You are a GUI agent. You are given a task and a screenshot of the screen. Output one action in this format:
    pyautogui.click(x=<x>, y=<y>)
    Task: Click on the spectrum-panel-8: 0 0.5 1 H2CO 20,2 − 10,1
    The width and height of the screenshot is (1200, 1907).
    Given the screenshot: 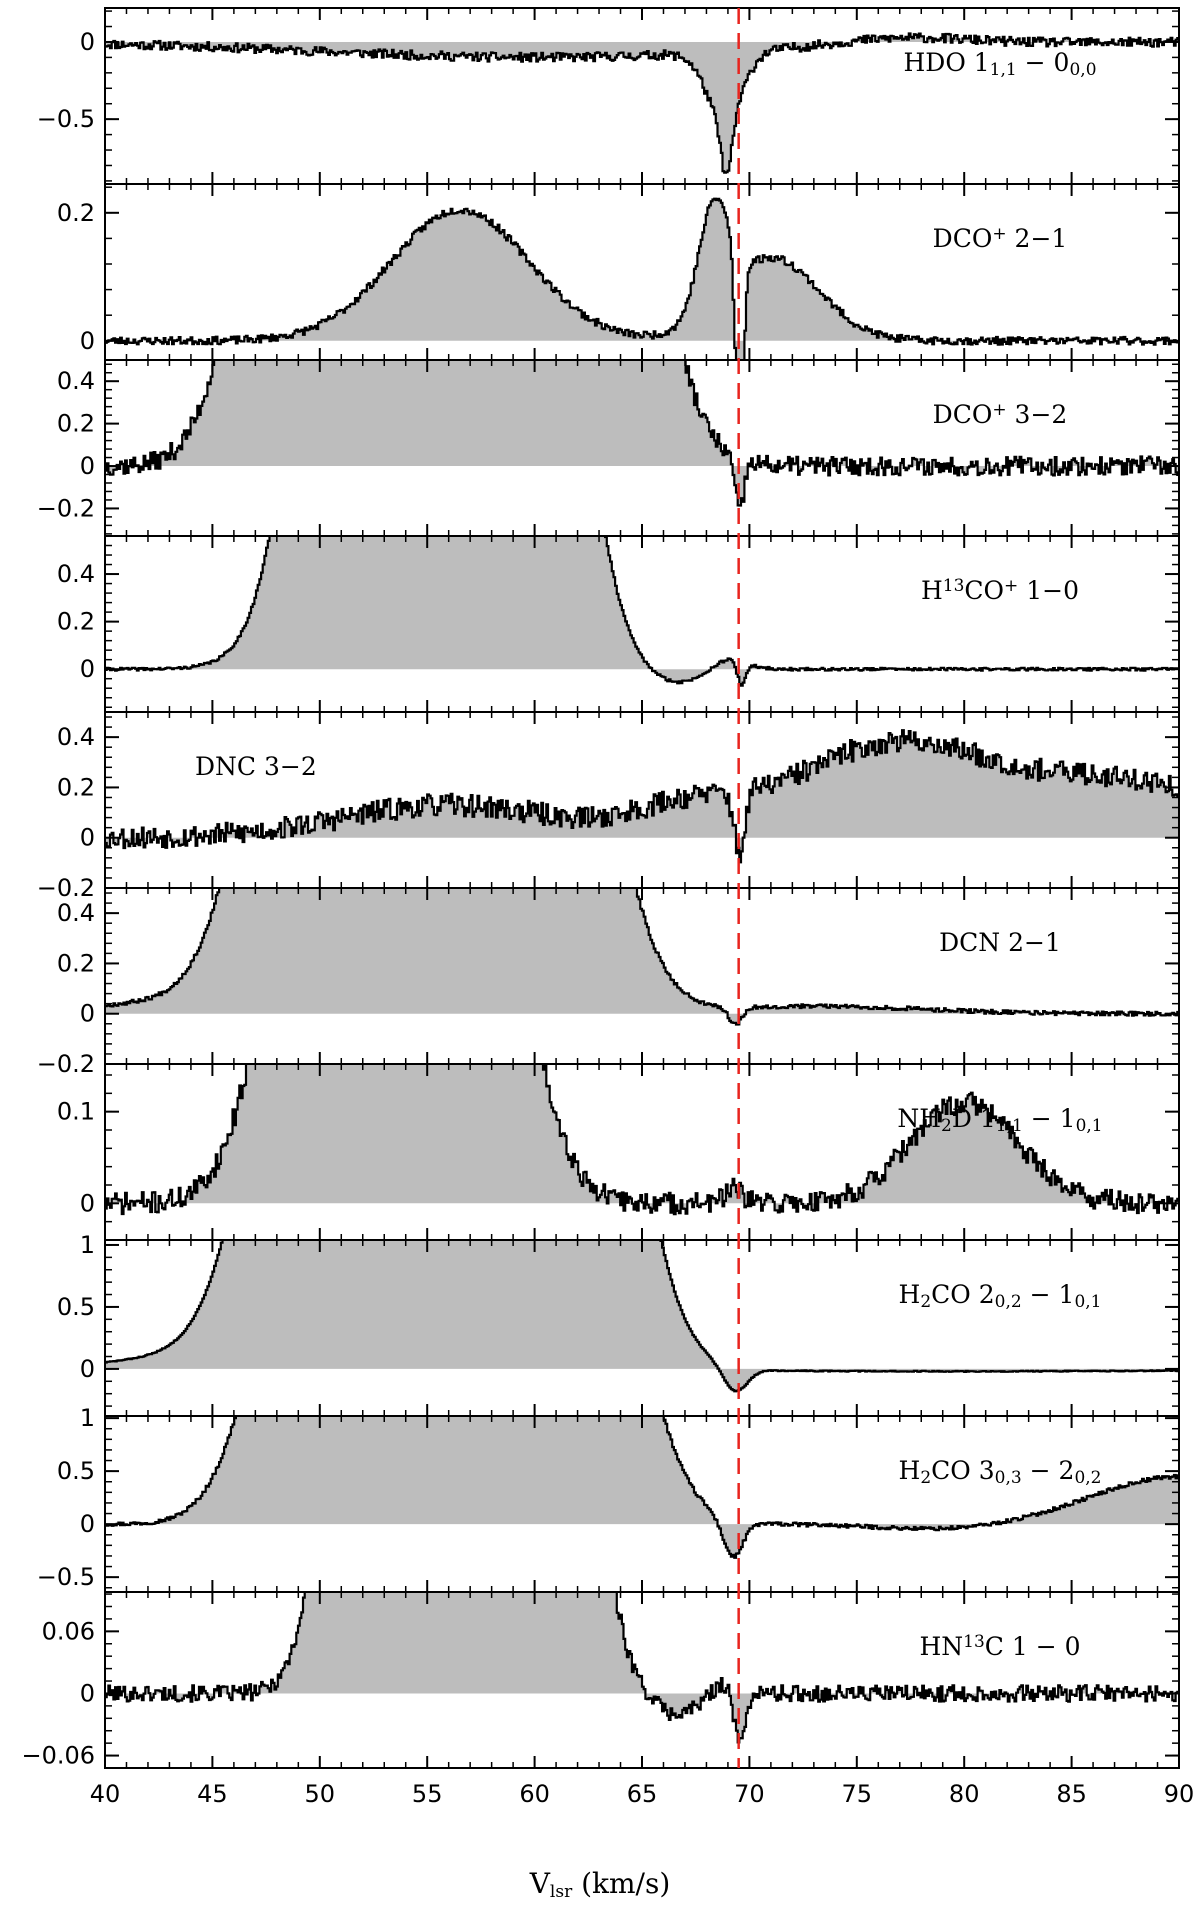 What is the action you would take?
    pyautogui.click(x=618, y=1324)
    